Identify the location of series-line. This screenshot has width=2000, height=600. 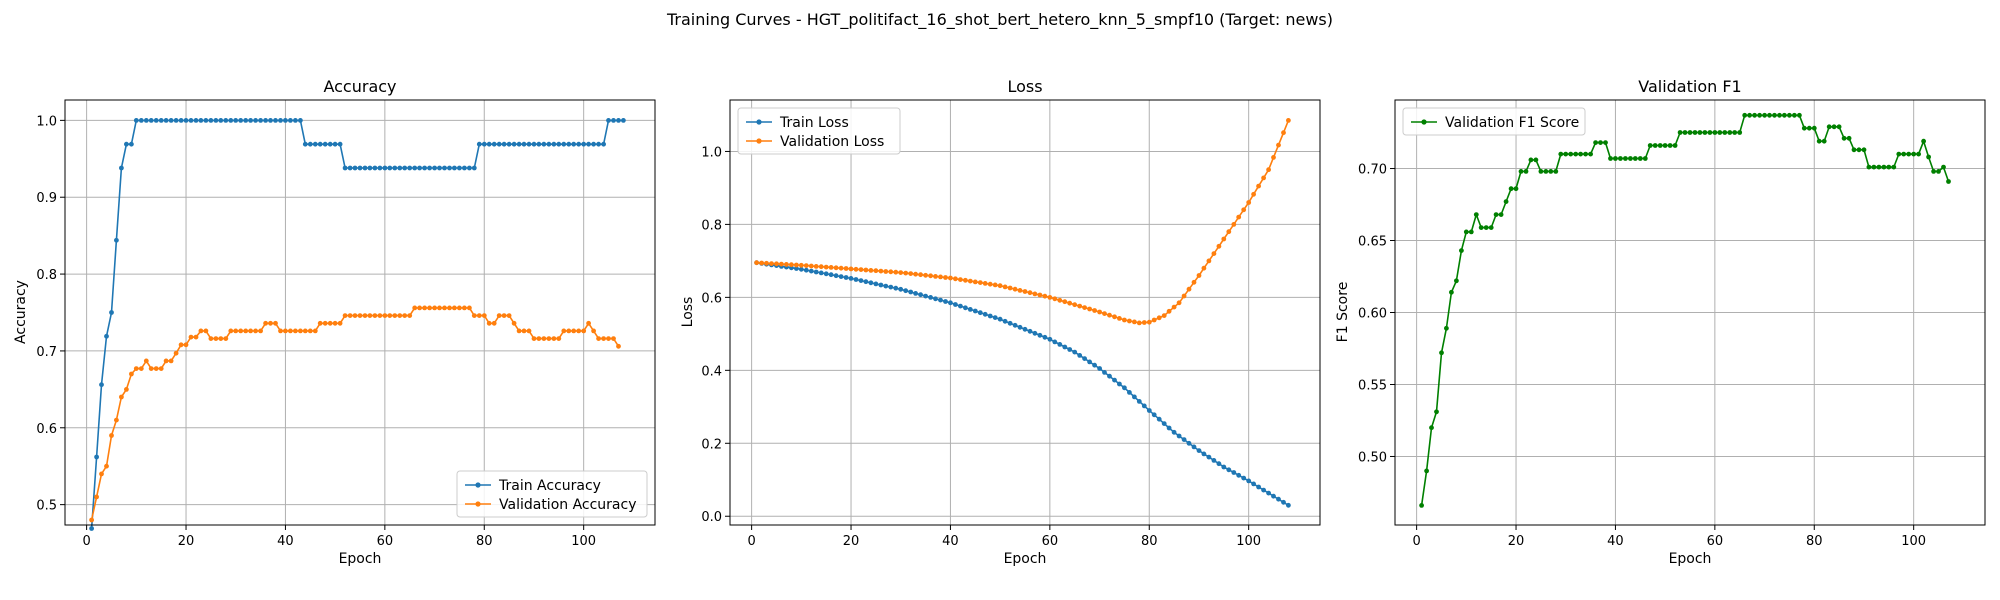
(1022, 383).